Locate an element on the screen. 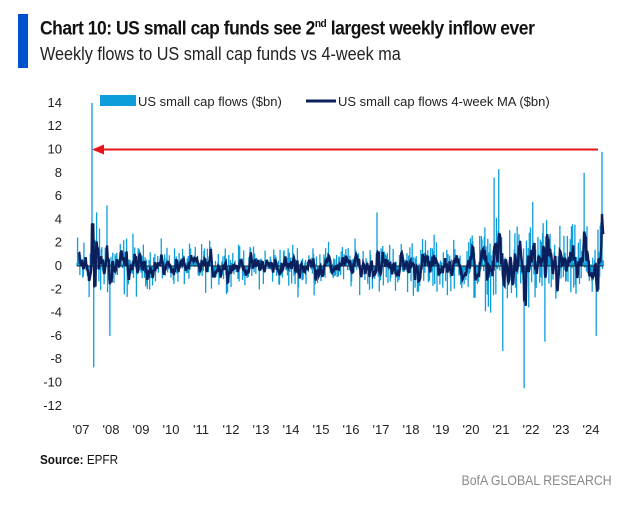  x-tick-label: '21 is located at coordinates (501, 429).